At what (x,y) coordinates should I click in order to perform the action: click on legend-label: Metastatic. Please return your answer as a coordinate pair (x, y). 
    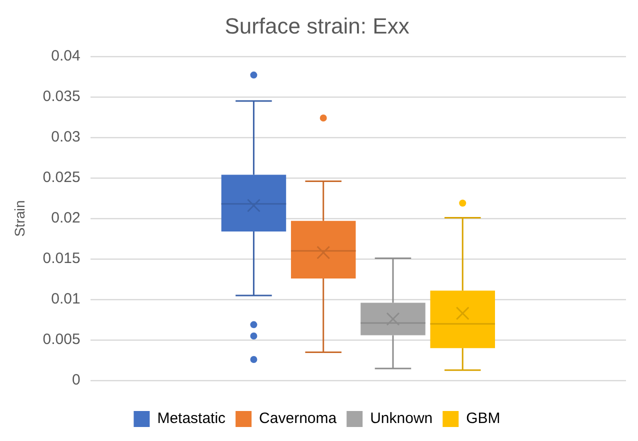
    Looking at the image, I should click on (191, 419).